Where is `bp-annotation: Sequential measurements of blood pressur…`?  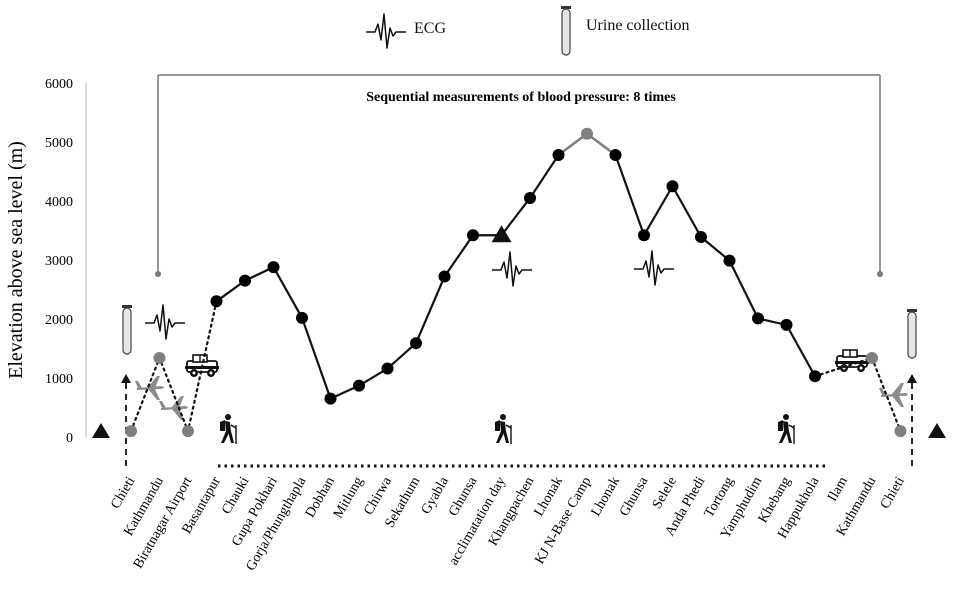
bp-annotation: Sequential measurements of blood pressur… is located at coordinates (521, 97).